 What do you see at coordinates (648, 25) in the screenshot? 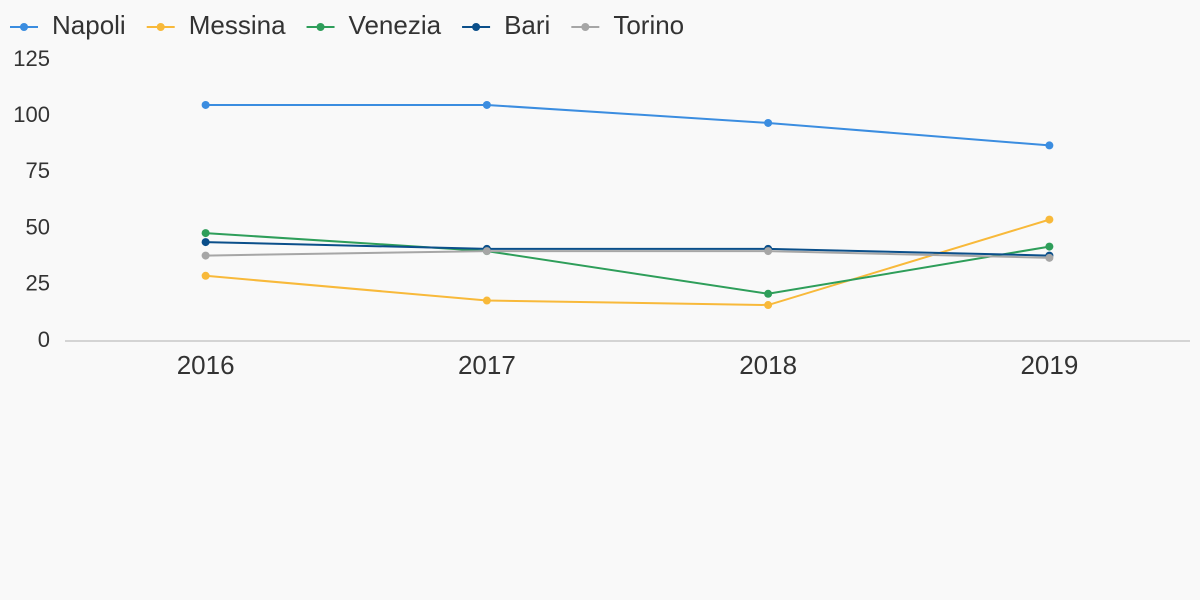
I see `legend-label: Torino` at bounding box center [648, 25].